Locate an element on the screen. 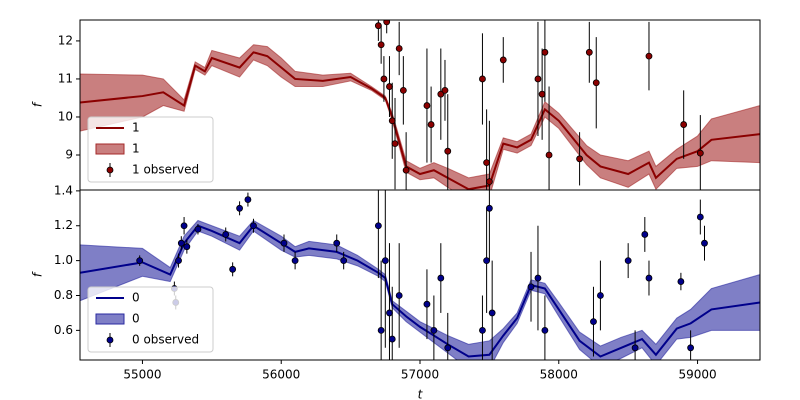  y-tick-label: 10 is located at coordinates (65, 116).